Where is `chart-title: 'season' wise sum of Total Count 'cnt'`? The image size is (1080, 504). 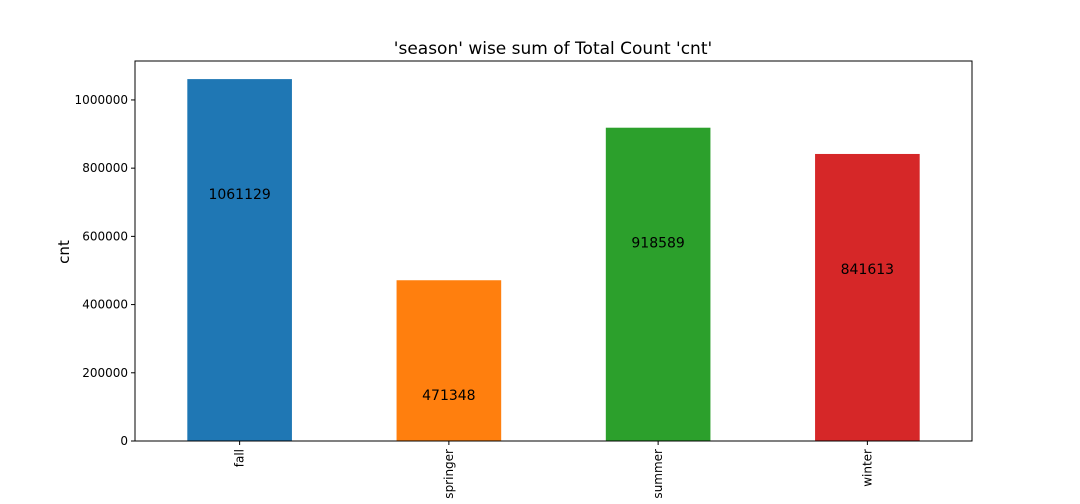
chart-title: 'season' wise sum of Total Count 'cnt' is located at coordinates (553, 49).